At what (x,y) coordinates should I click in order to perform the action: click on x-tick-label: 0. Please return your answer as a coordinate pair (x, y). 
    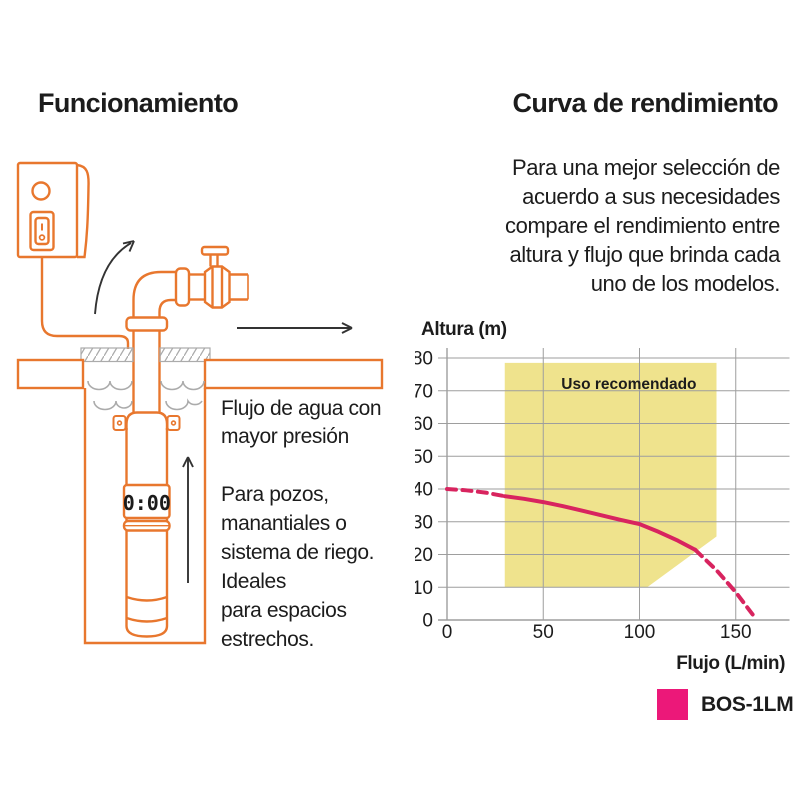
    Looking at the image, I should click on (447, 632).